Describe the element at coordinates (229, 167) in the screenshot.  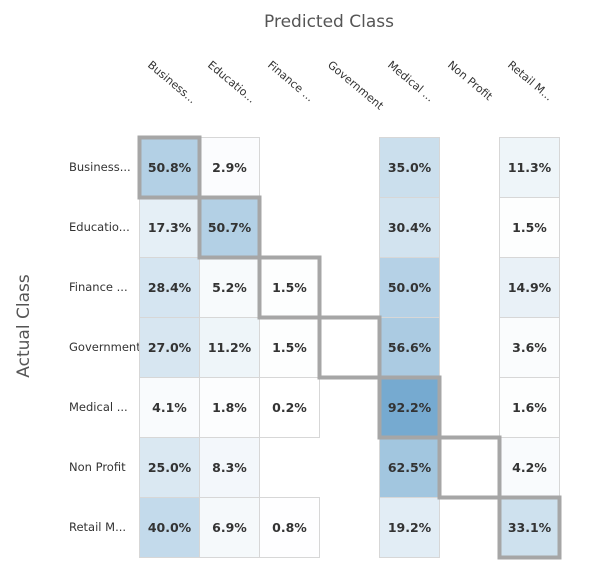
I see `cell-value-label: 2.9%` at that location.